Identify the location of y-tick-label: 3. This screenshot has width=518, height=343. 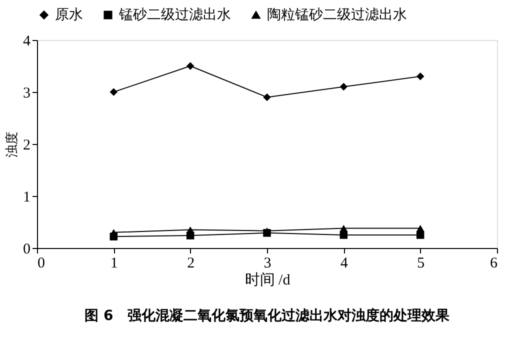
(26, 94).